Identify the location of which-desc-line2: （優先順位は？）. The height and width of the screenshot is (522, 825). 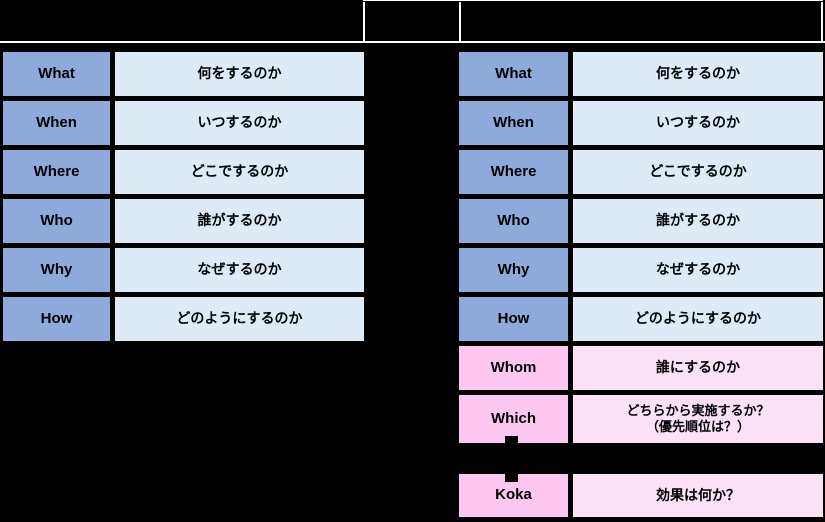
(697, 426).